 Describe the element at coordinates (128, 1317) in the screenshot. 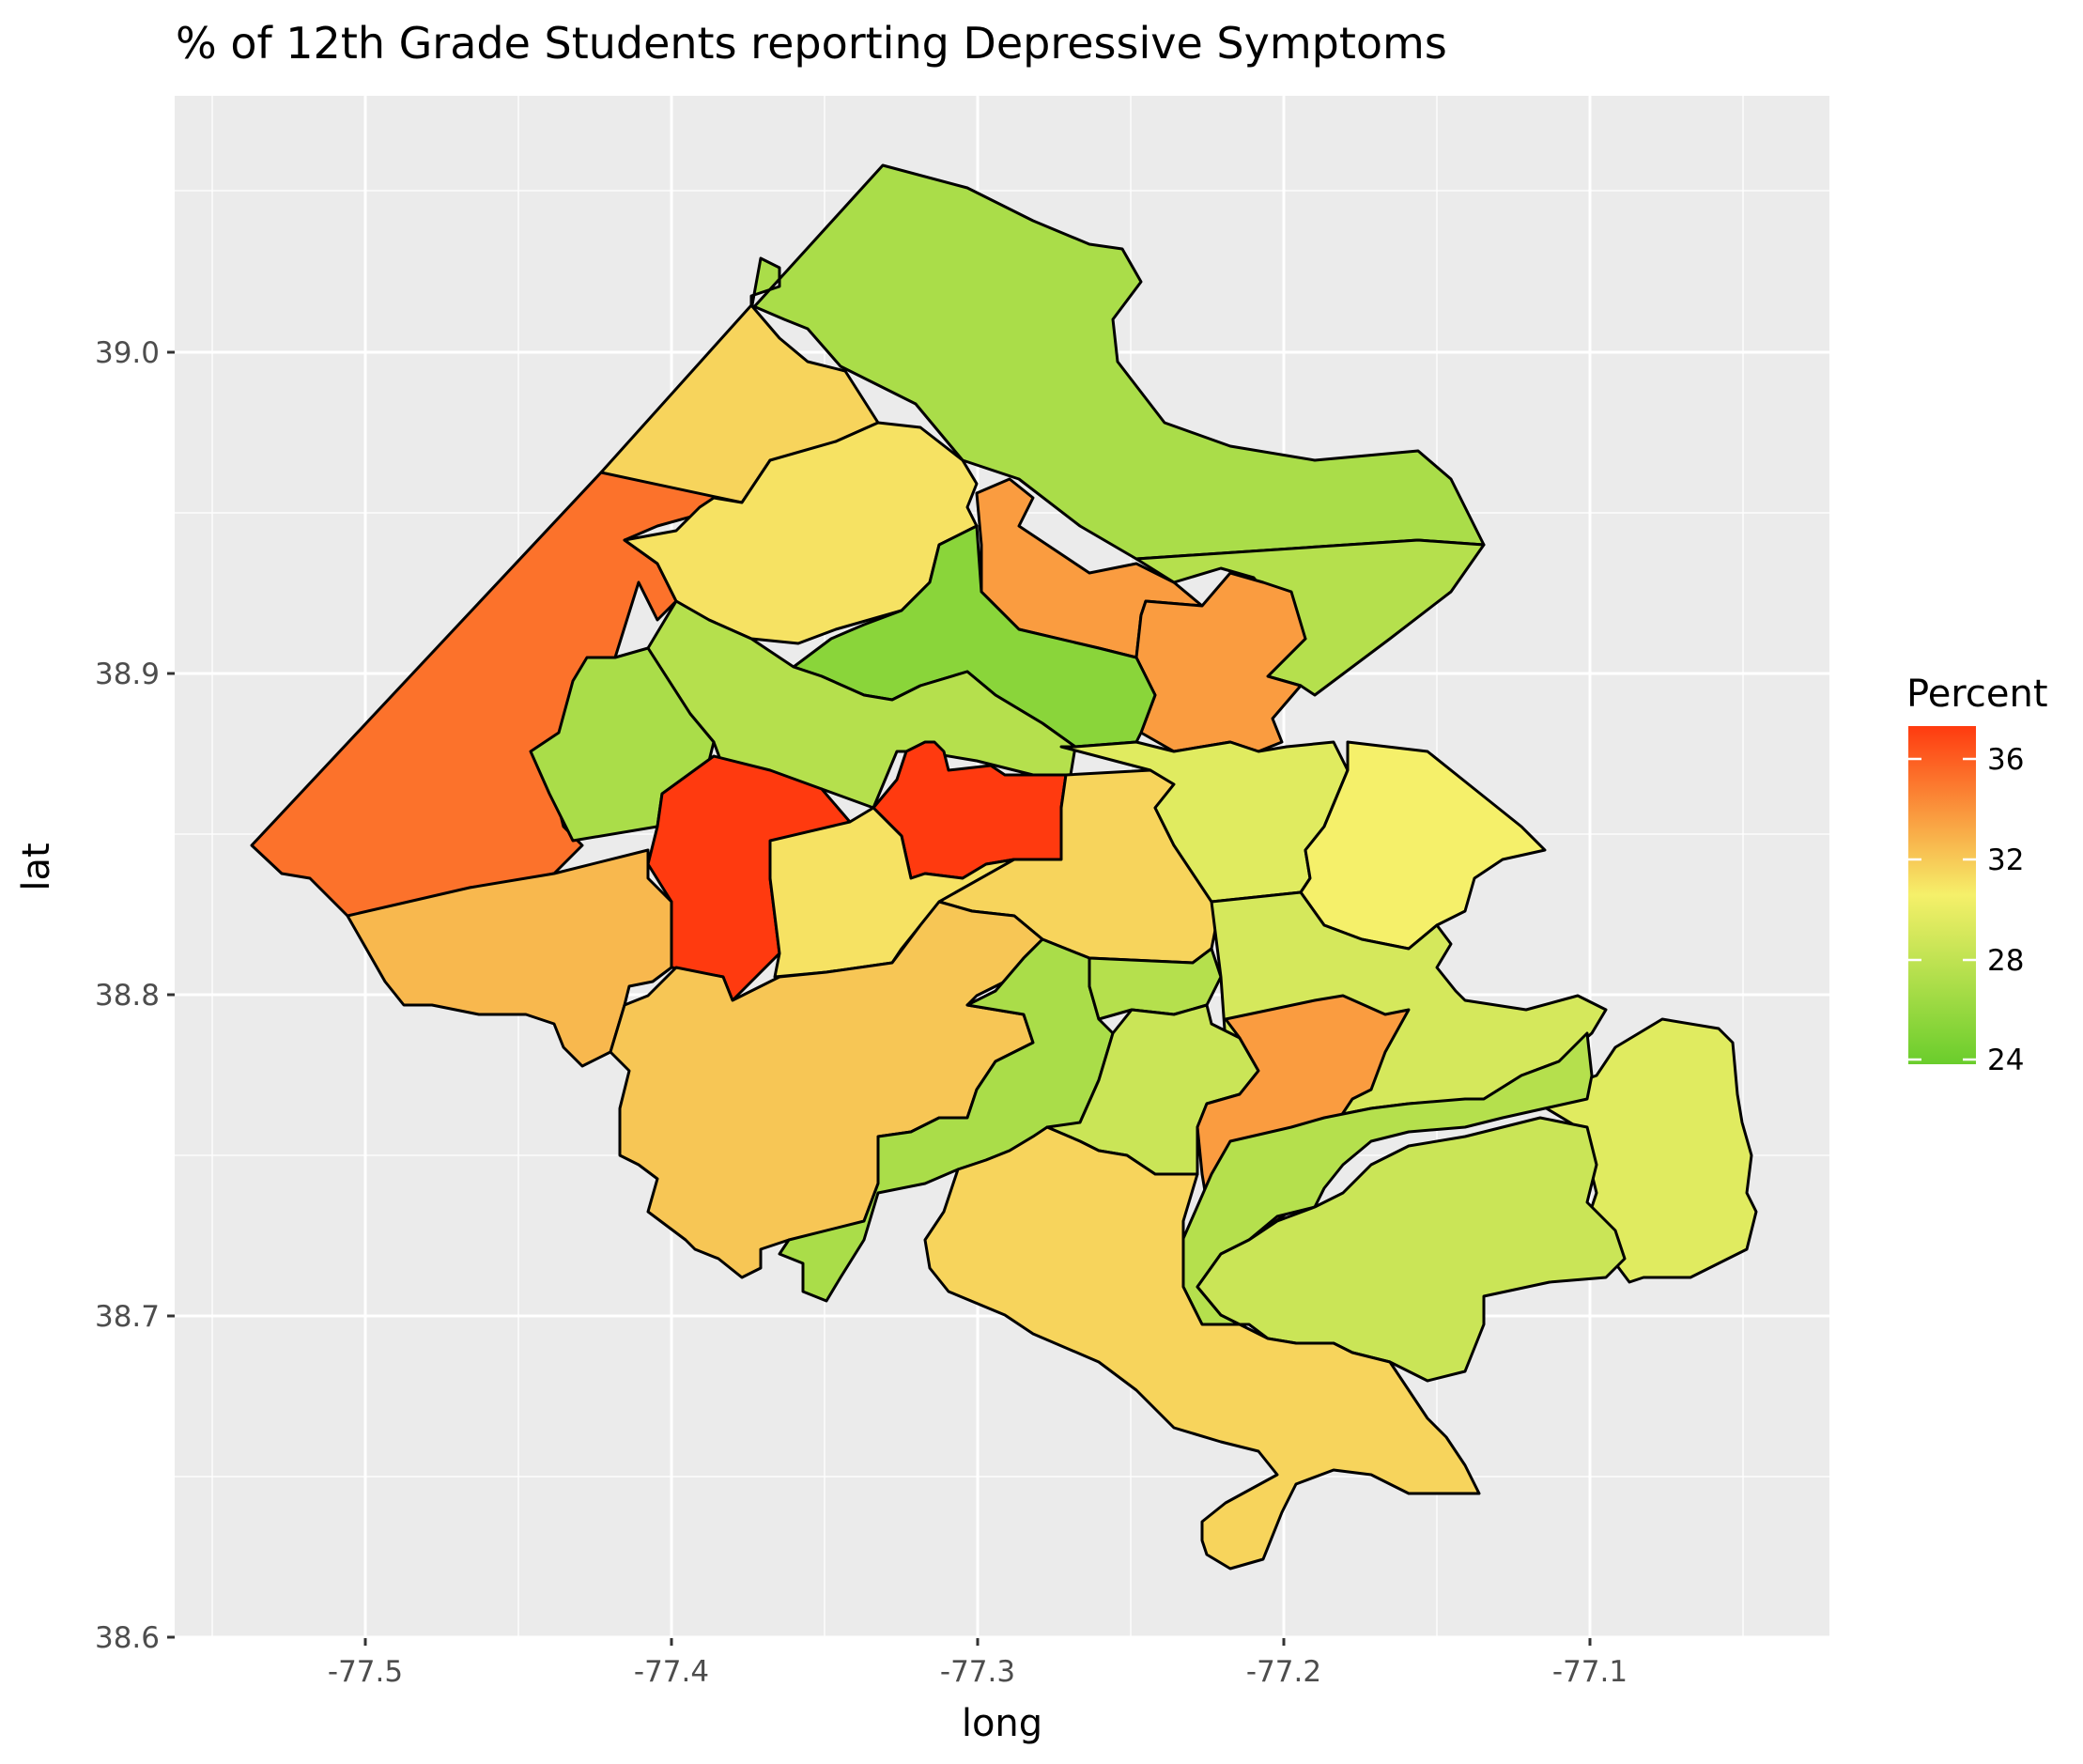

I see `y-tick-label: 38.7` at that location.